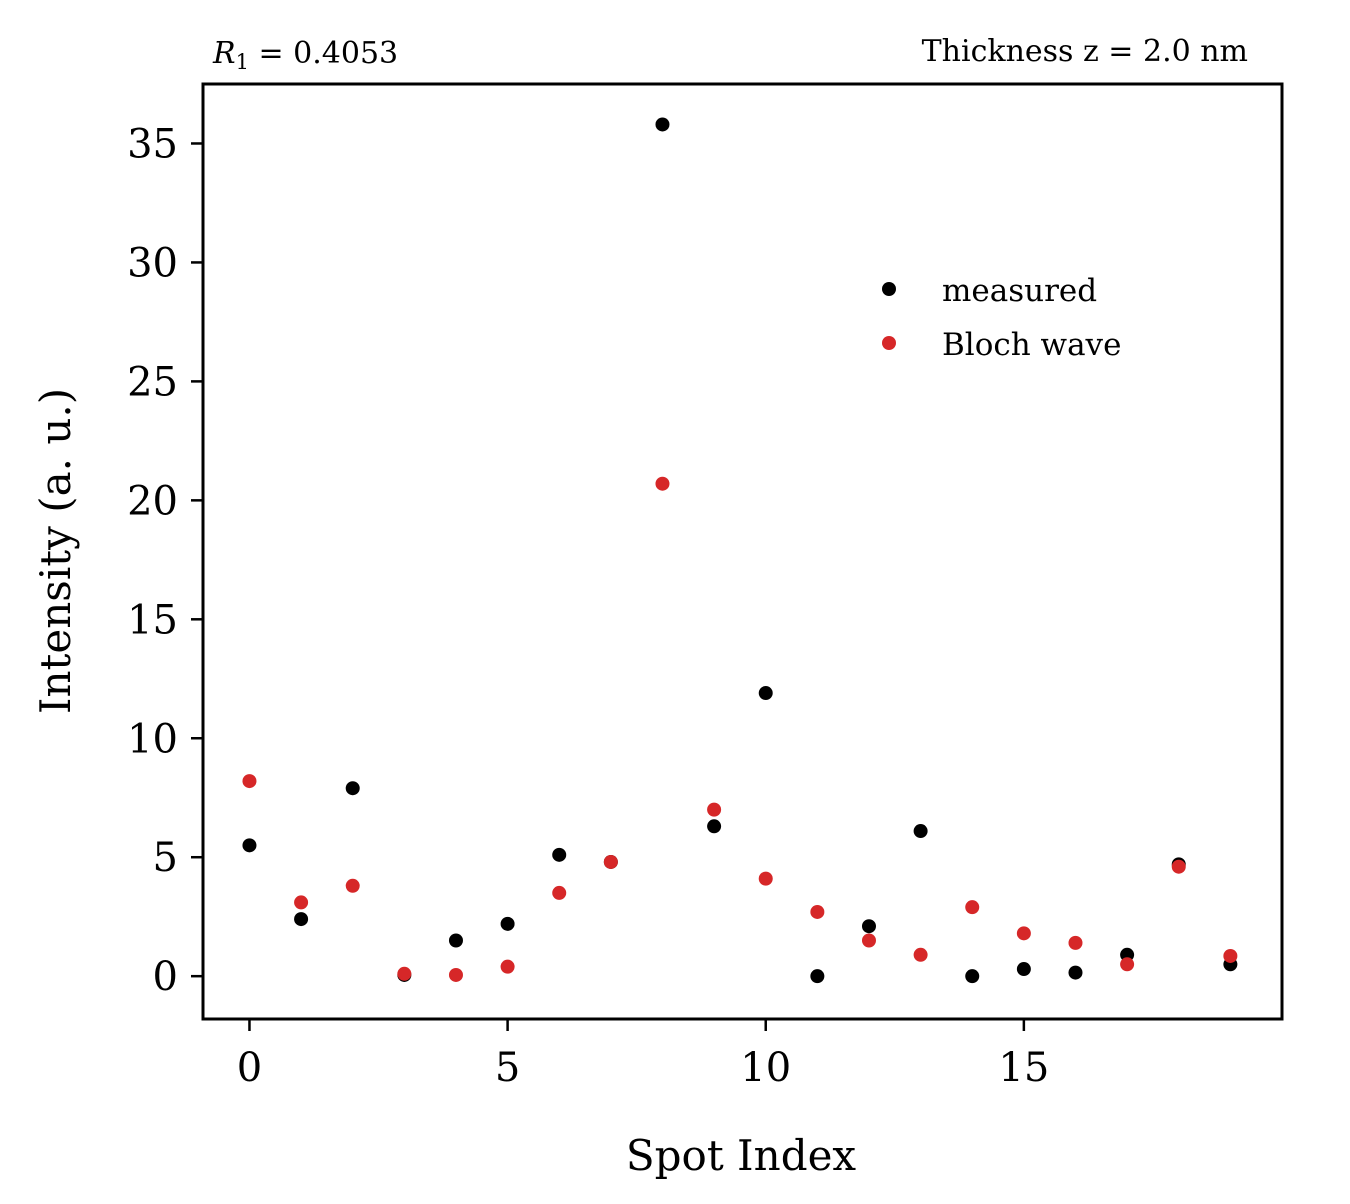 The image size is (1350, 1204). I want to click on x-tick-label-0: 0, so click(249, 1068).